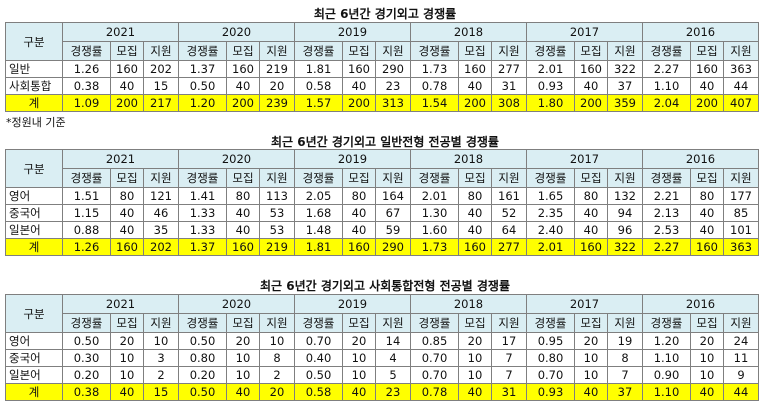 The height and width of the screenshot is (409, 770). Describe the element at coordinates (318, 86) in the screenshot. I see `cell: 0.58` at that location.